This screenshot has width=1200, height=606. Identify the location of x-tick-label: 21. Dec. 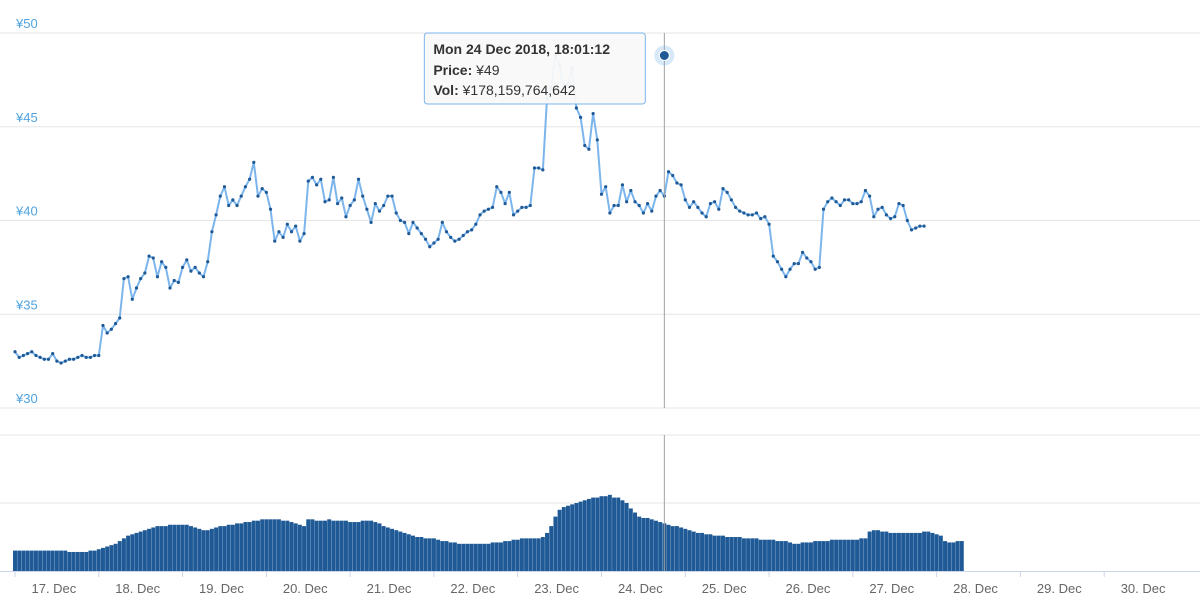
(389, 588).